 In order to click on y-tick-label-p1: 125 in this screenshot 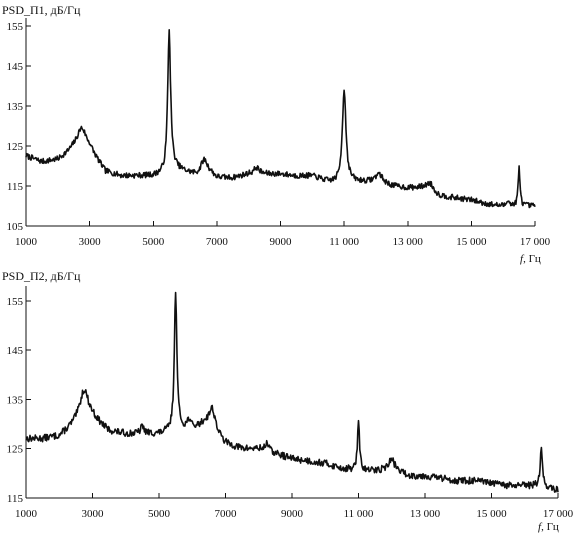, I will do `click(15, 147)`.